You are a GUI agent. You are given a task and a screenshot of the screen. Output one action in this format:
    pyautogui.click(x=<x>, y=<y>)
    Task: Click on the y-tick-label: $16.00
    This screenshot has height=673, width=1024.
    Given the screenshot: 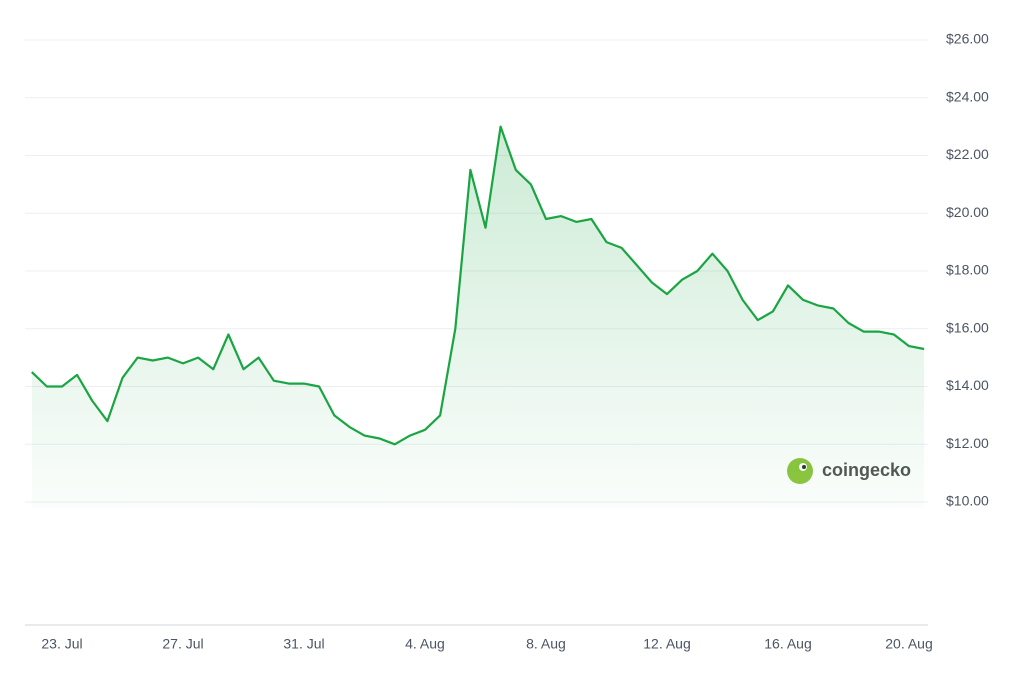 What is the action you would take?
    pyautogui.click(x=967, y=327)
    